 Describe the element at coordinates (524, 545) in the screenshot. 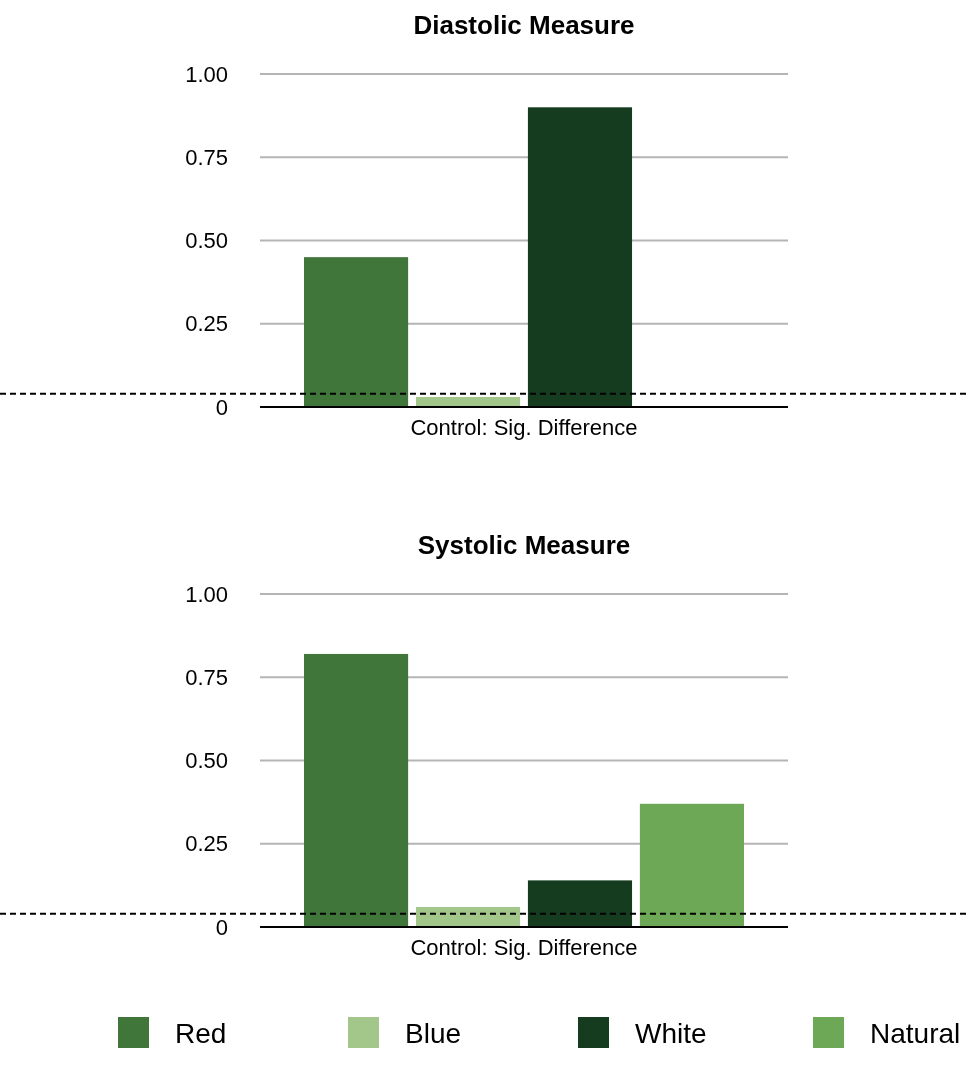

I see `chart-title: Systolic Measure` at that location.